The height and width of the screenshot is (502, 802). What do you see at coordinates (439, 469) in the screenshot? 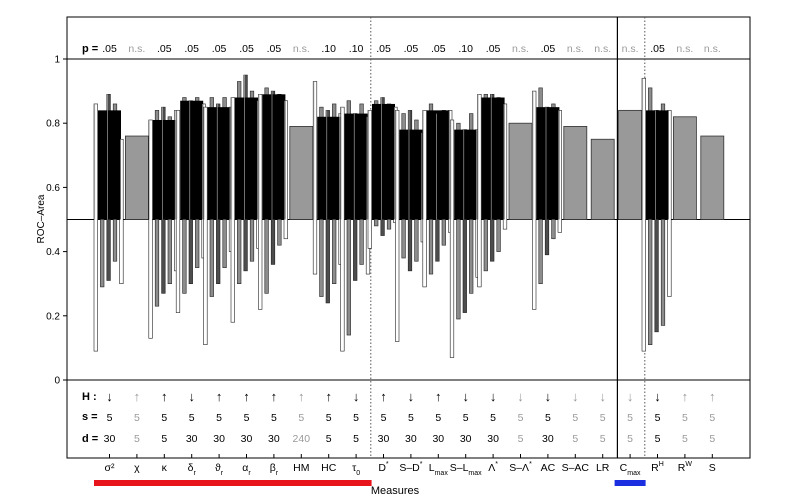
I see `category-label: Lmax` at bounding box center [439, 469].